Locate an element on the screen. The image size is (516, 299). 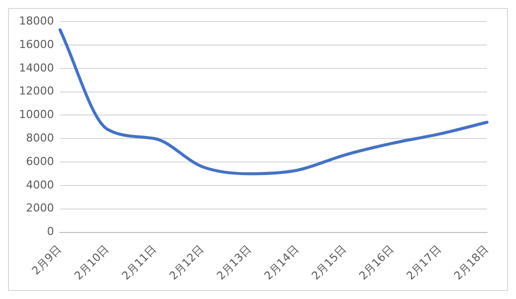
x-tick-label: 2月14日 is located at coordinates (282, 262).